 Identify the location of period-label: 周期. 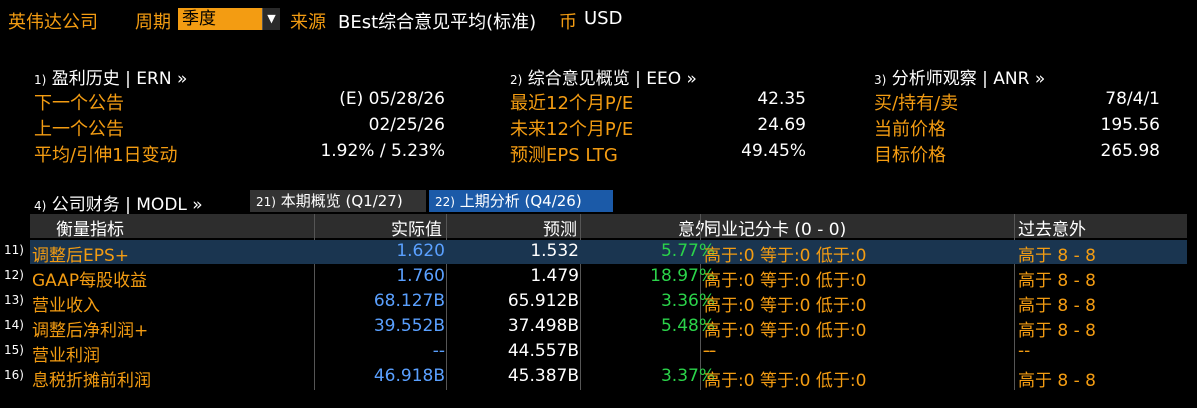
(153, 22).